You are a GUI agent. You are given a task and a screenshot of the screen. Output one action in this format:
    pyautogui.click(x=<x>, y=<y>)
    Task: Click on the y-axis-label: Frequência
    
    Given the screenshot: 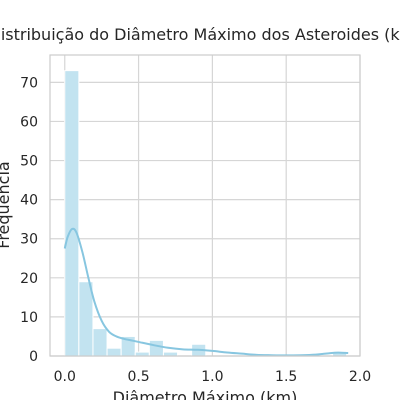 What is the action you would take?
    pyautogui.click(x=6, y=204)
    